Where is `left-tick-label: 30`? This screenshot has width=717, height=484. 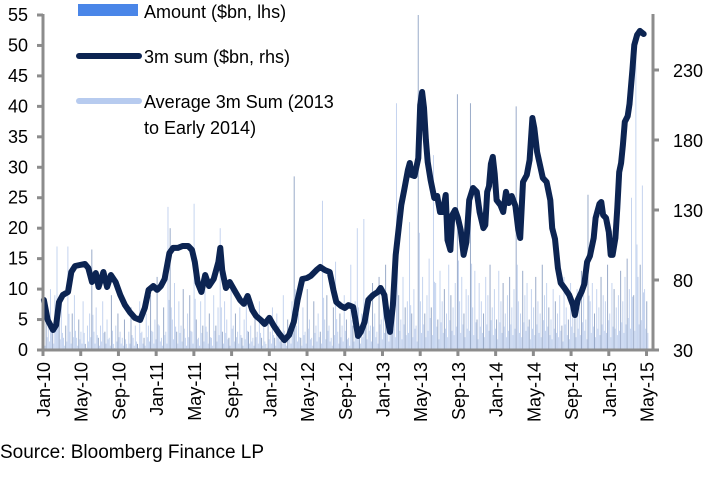
left-tick-label: 30 is located at coordinates (18, 167).